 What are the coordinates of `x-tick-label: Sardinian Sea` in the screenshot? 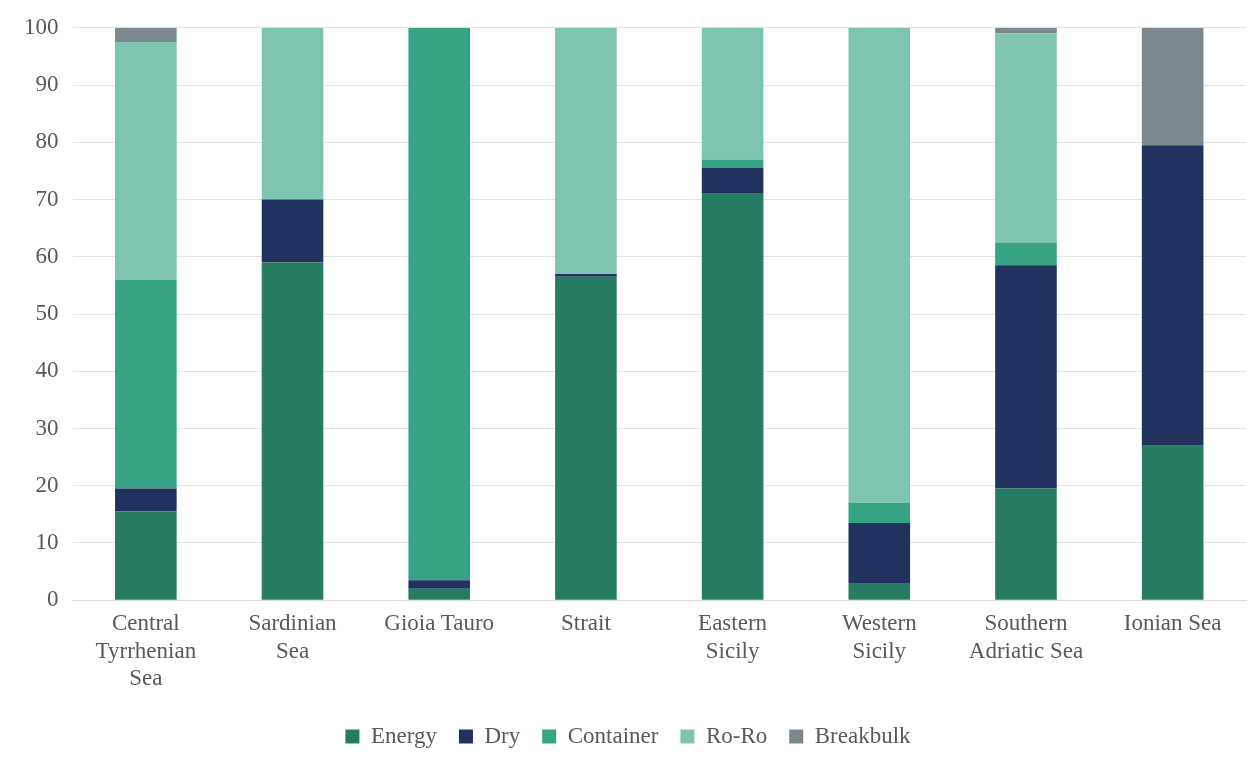 It's located at (293, 636).